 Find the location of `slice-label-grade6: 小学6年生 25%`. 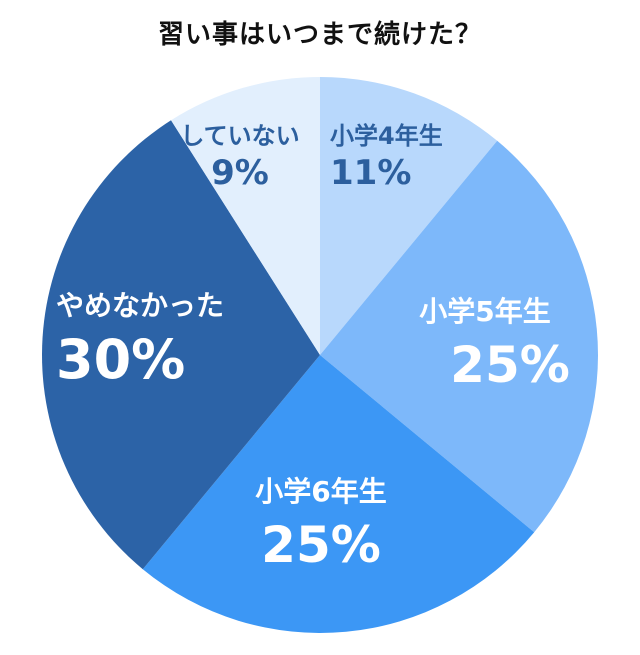

slice-label-grade6: 小学6年生 25% is located at coordinates (321, 522).